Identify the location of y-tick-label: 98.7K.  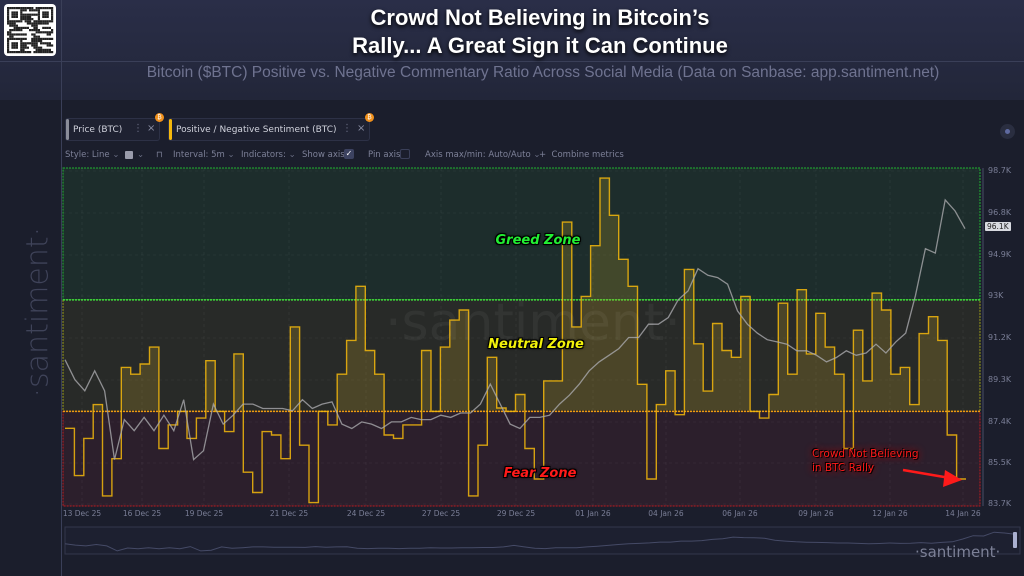
(1000, 170).